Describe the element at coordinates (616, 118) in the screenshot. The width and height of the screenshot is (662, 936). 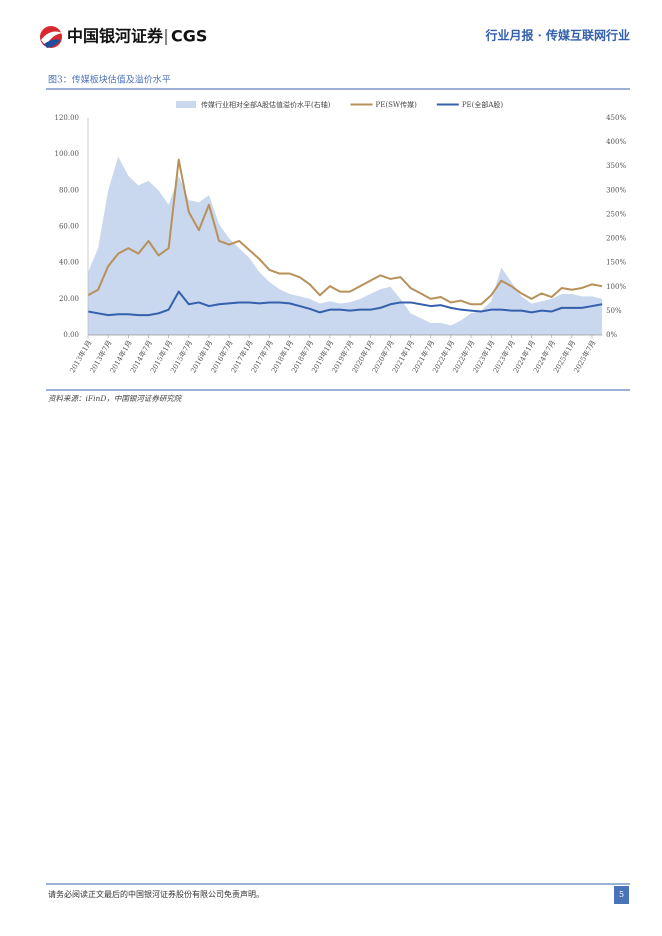
I see `y2-tick-label: 450%` at that location.